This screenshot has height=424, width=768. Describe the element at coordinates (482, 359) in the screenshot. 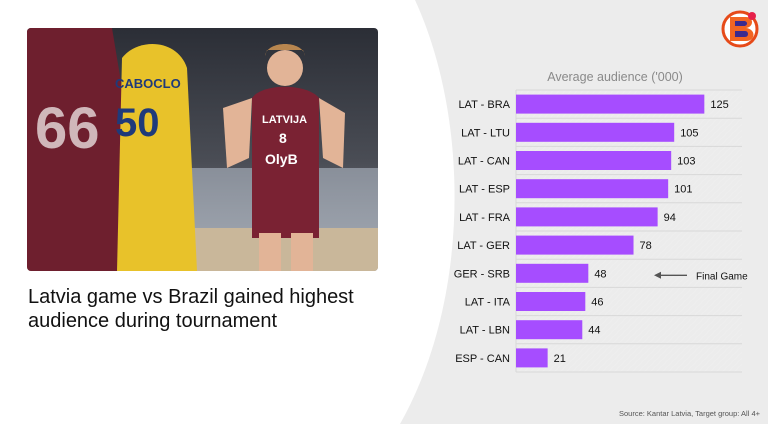

I see `category-label: ESP - CAN` at that location.